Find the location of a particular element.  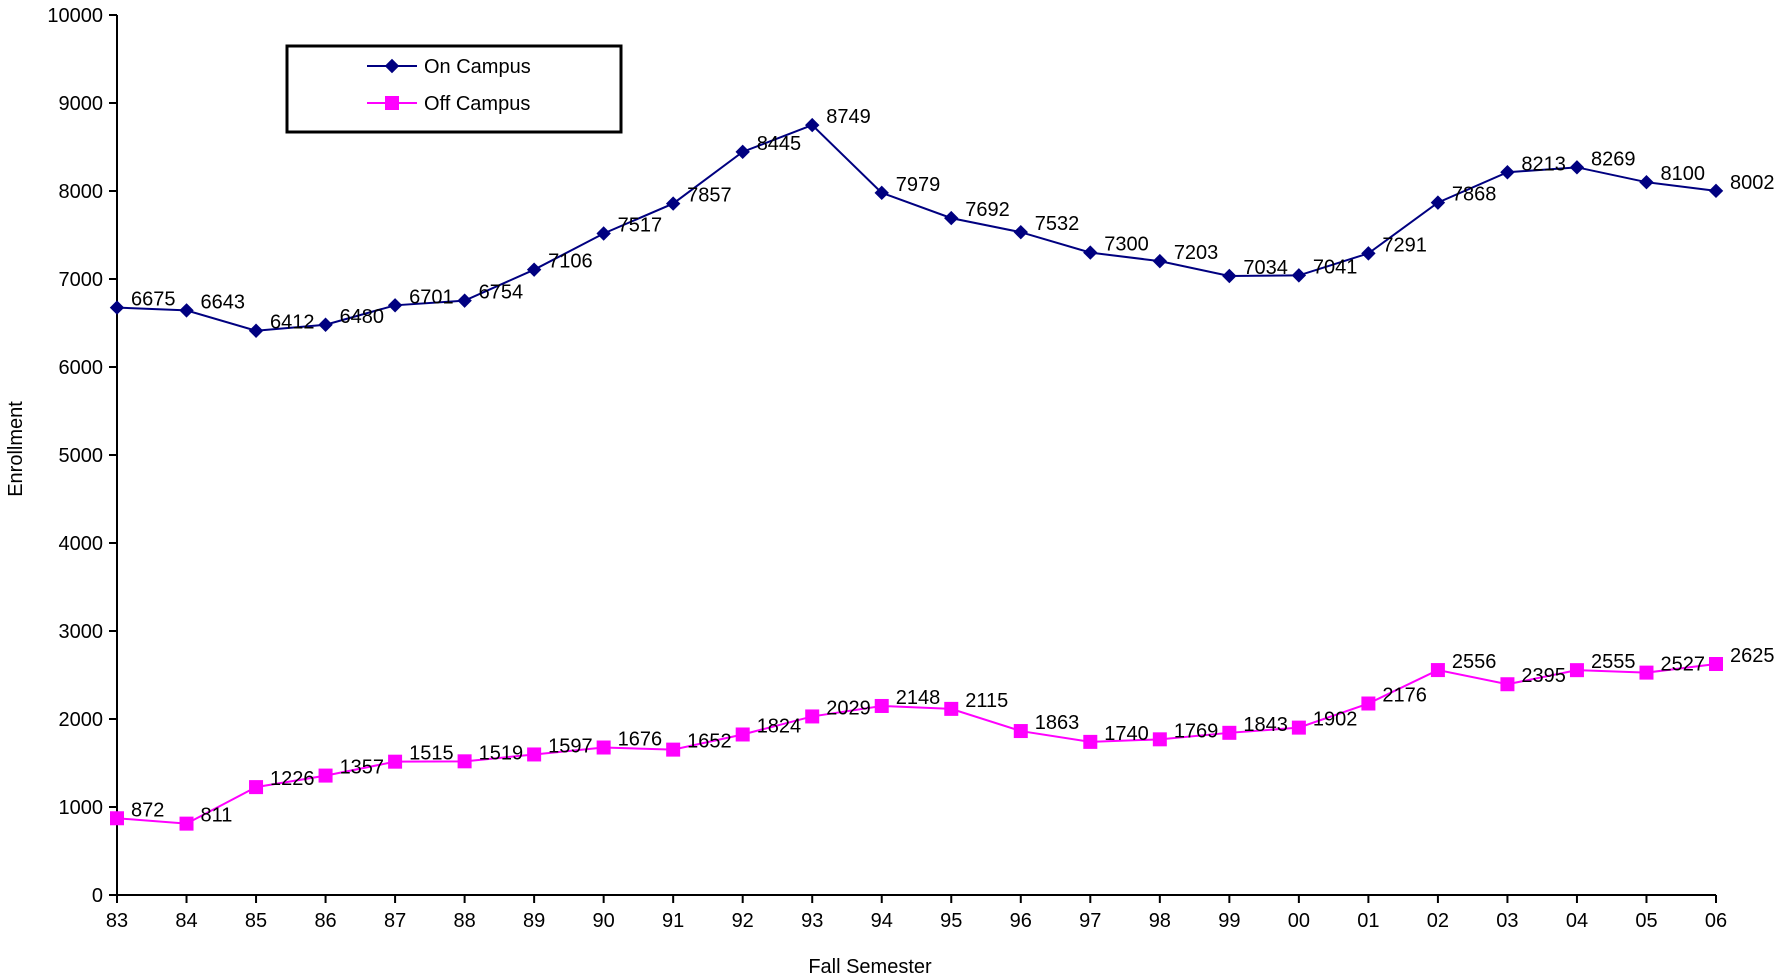

data-label: 2556 is located at coordinates (1474, 662).